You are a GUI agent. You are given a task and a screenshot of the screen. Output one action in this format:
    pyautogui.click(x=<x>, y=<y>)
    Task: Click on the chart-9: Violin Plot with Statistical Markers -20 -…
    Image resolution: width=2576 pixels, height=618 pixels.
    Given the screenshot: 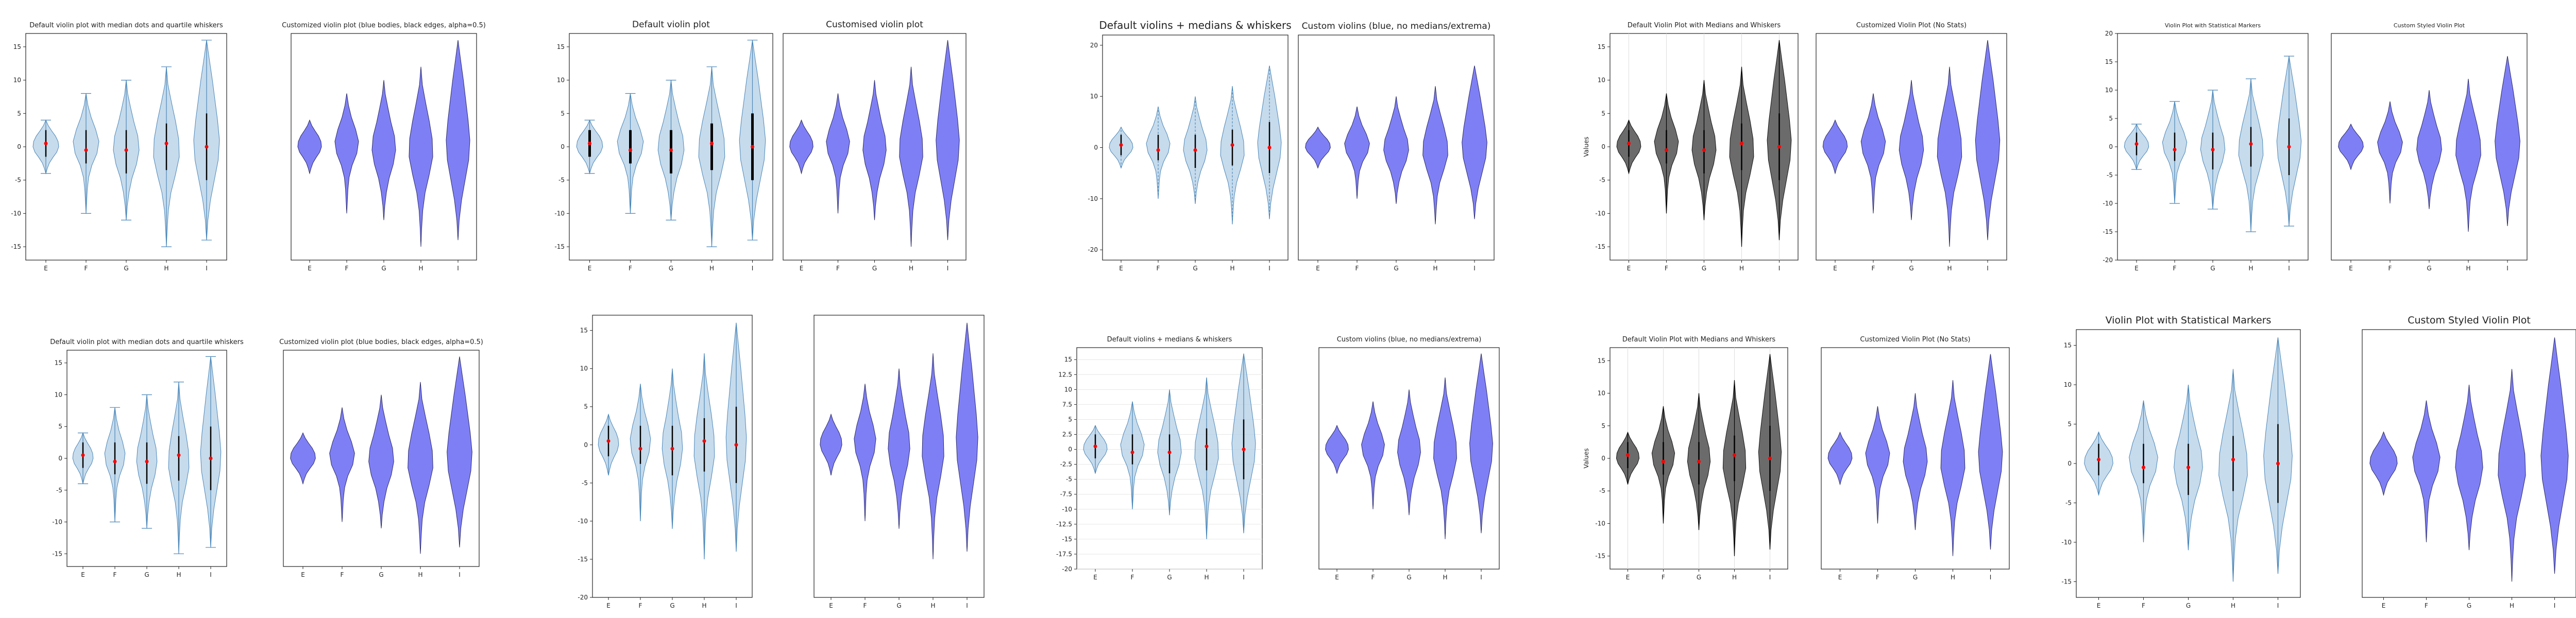 What is the action you would take?
    pyautogui.click(x=2206, y=147)
    